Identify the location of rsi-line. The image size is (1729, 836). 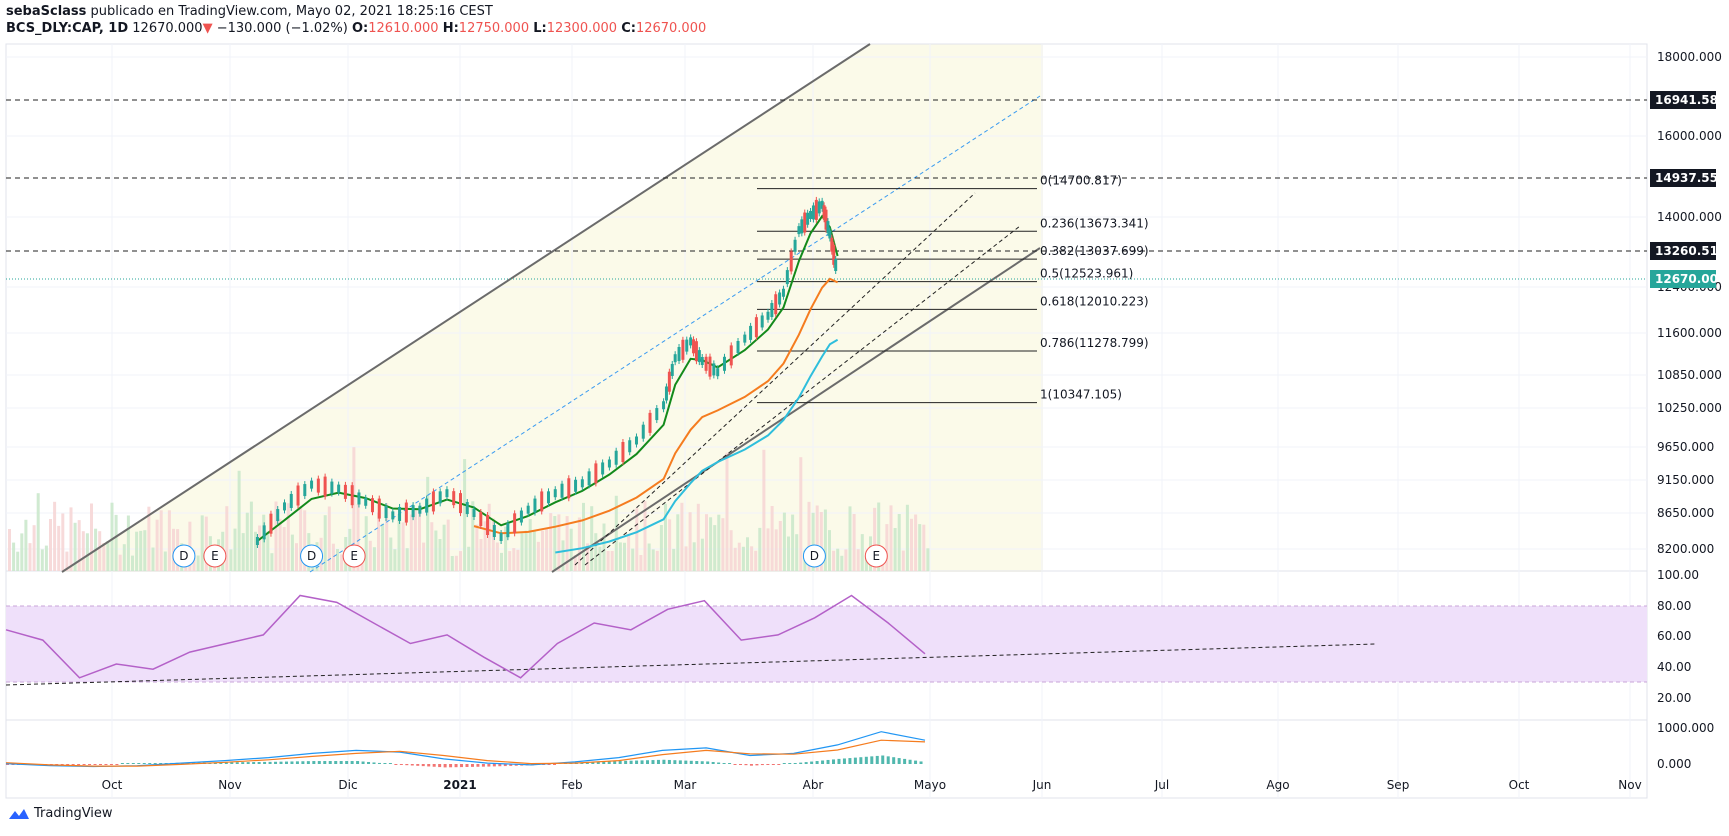
(465, 636).